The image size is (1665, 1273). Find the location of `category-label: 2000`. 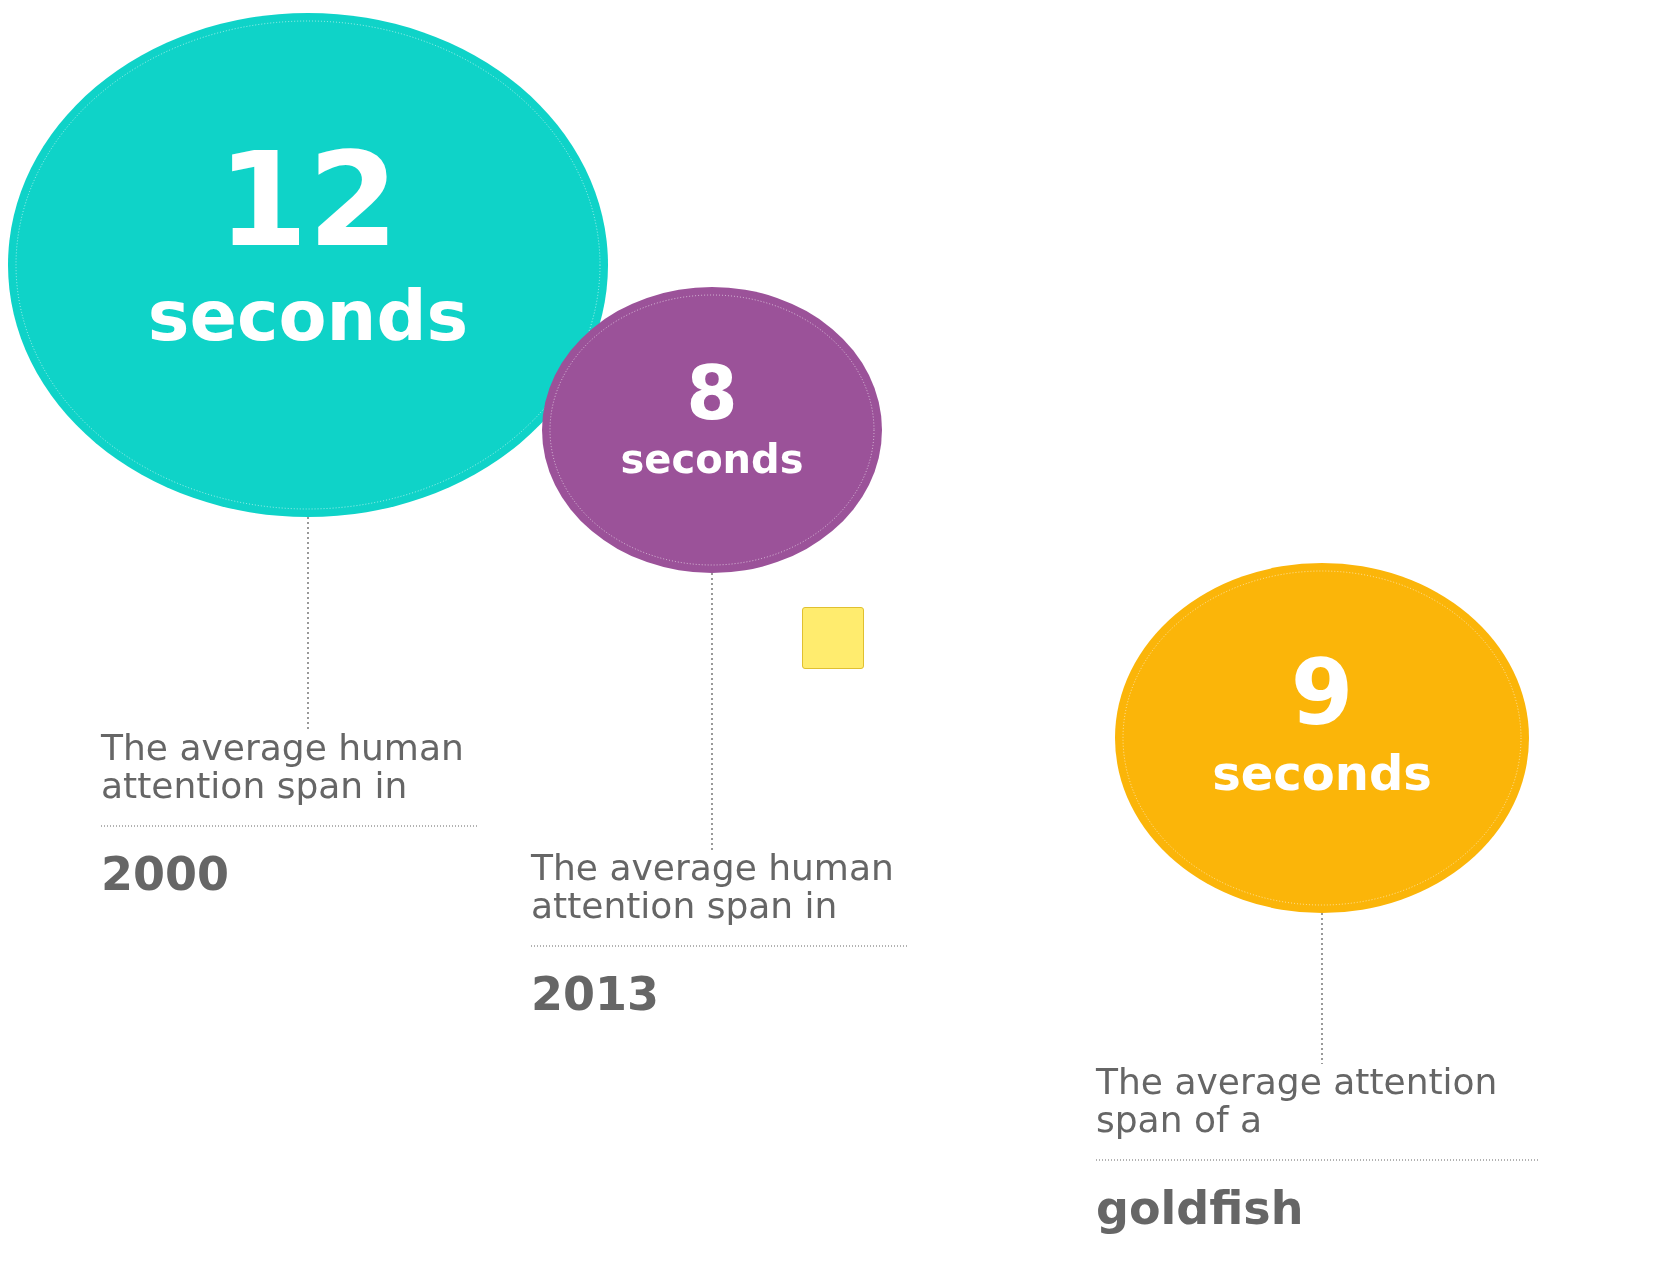

category-label: 2000 is located at coordinates (165, 874).